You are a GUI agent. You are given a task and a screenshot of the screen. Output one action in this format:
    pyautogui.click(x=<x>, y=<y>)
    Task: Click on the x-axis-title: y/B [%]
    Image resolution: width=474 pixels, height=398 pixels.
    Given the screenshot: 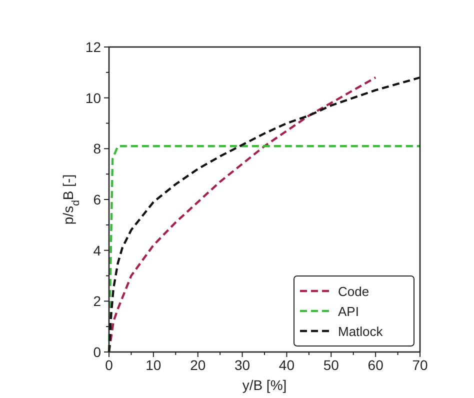 What is the action you would take?
    pyautogui.click(x=264, y=385)
    